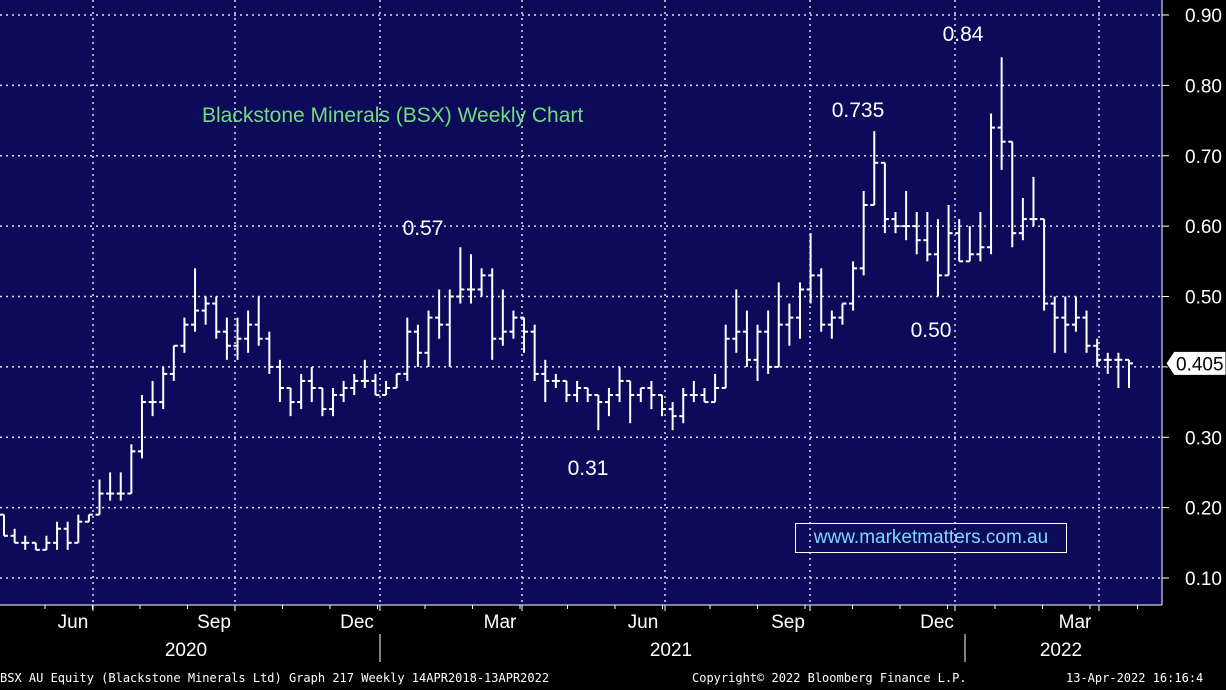  Describe the element at coordinates (1203, 16) in the screenshot. I see `y-tick-label: 0.90` at that location.